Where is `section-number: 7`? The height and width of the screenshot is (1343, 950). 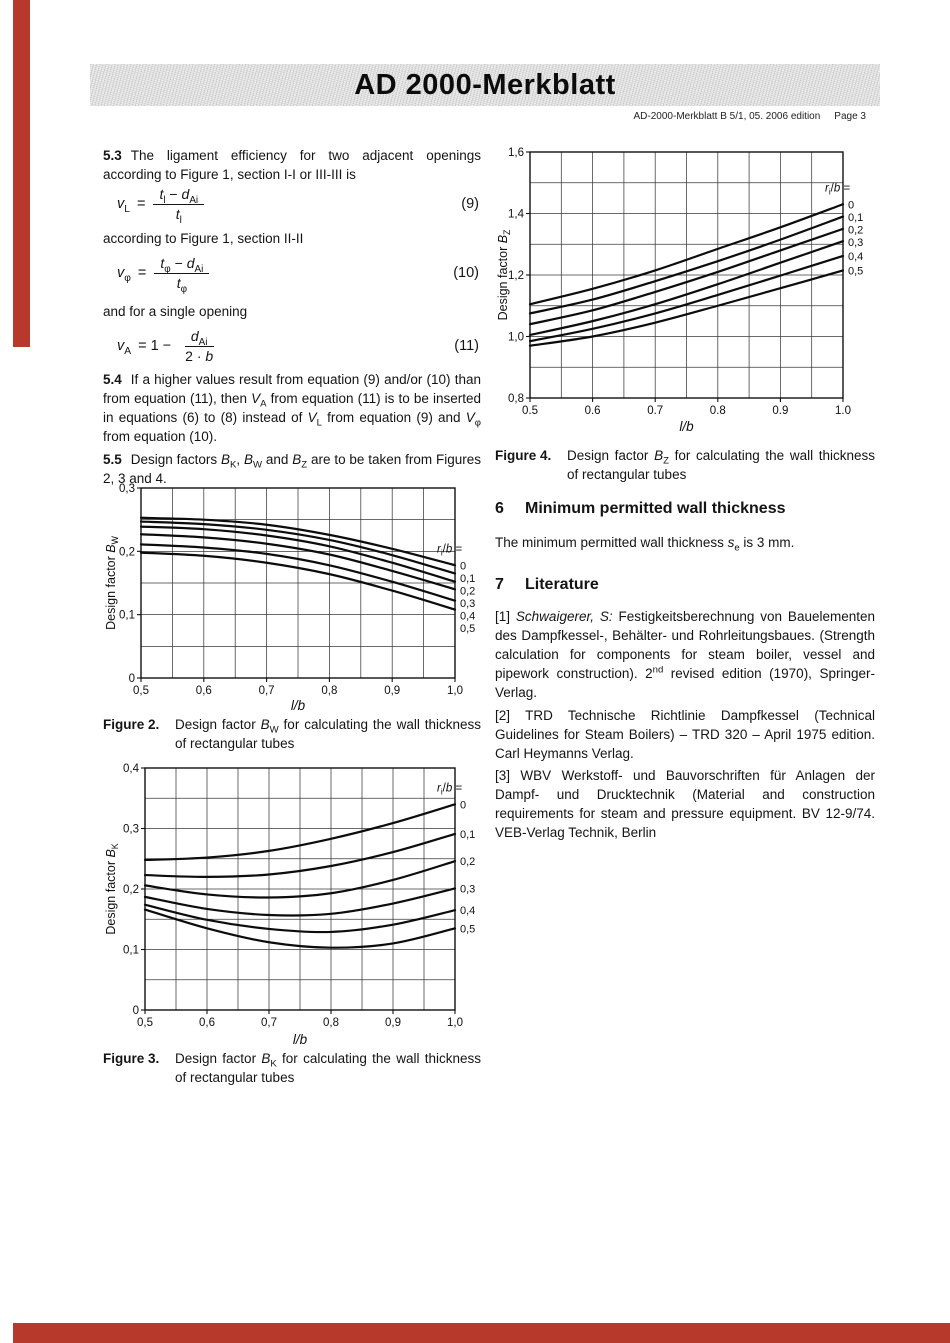 section-number: 7 is located at coordinates (499, 584).